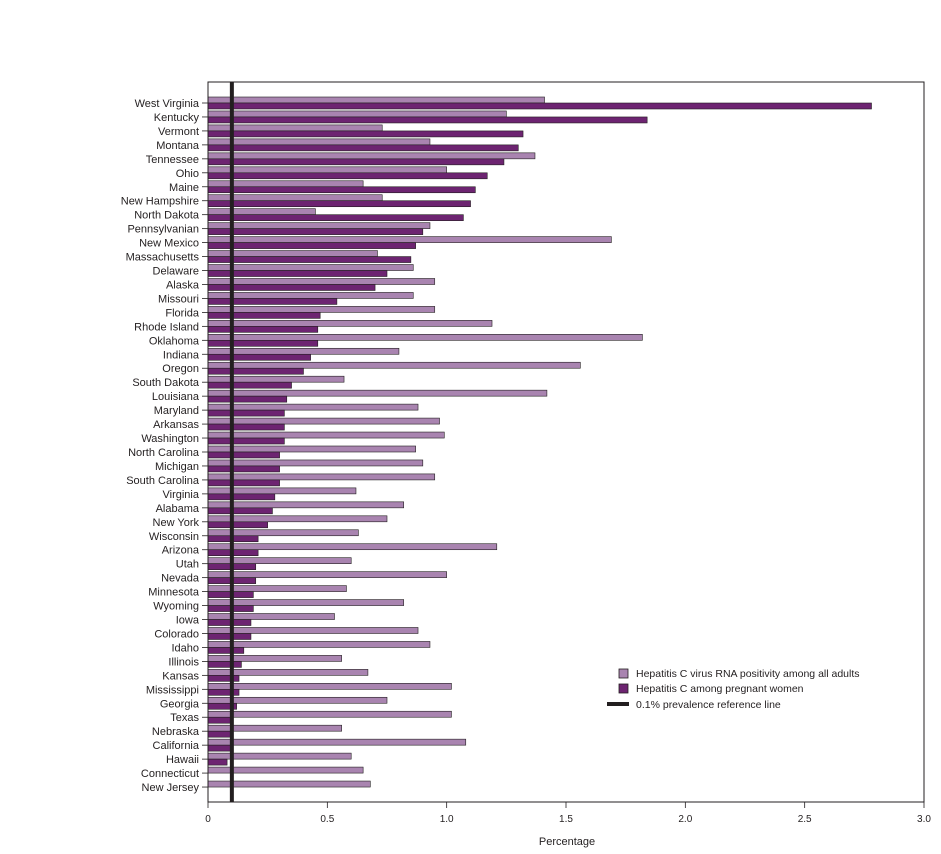  Describe the element at coordinates (329, 714) in the screenshot. I see `bar-all-adults-texas` at that location.